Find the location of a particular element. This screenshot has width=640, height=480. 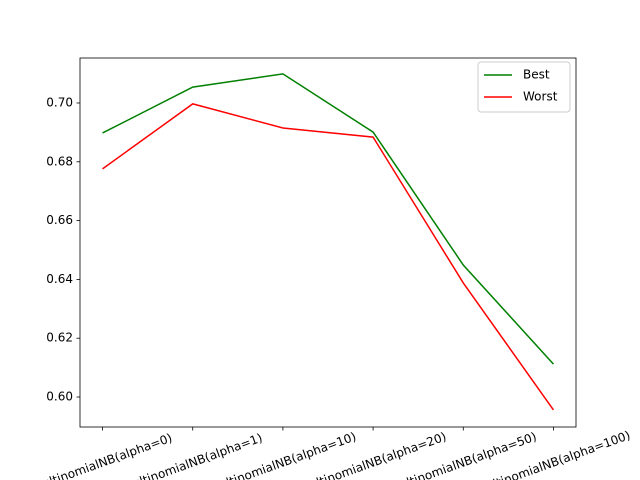

y-tick-label: 0.68 is located at coordinates (59, 161).